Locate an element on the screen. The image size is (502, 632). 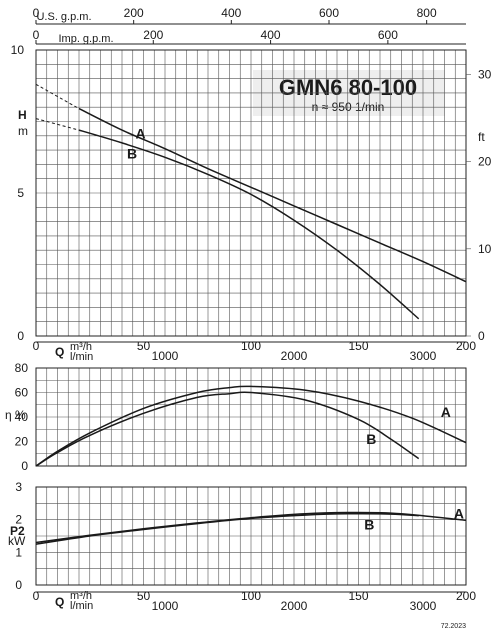
q-m3h-tick-label-bottom: 200 is located at coordinates (466, 596).